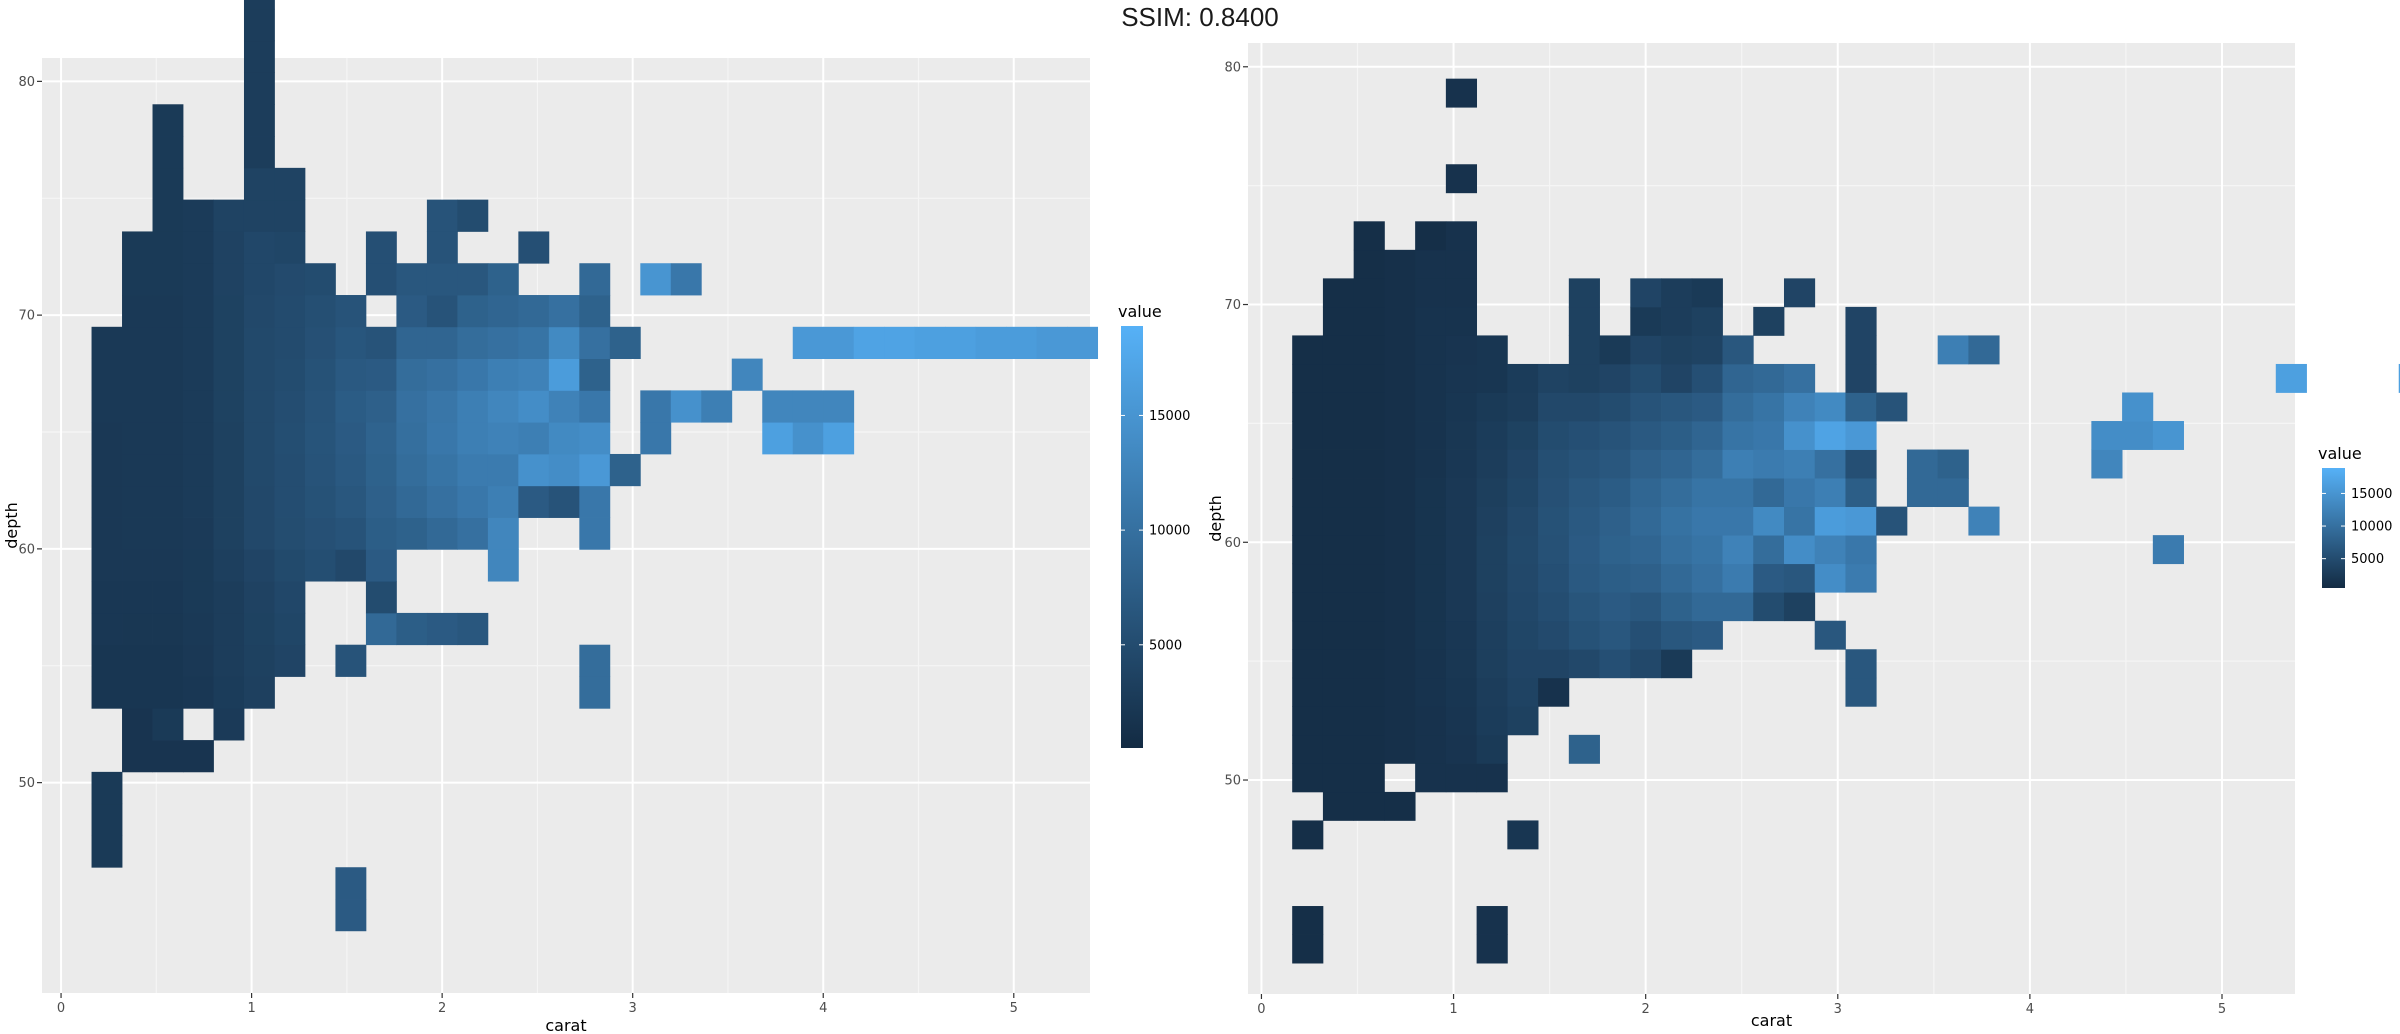 The width and height of the screenshot is (2400, 1034). I want to click on y-axis-title: depth, so click(11, 525).